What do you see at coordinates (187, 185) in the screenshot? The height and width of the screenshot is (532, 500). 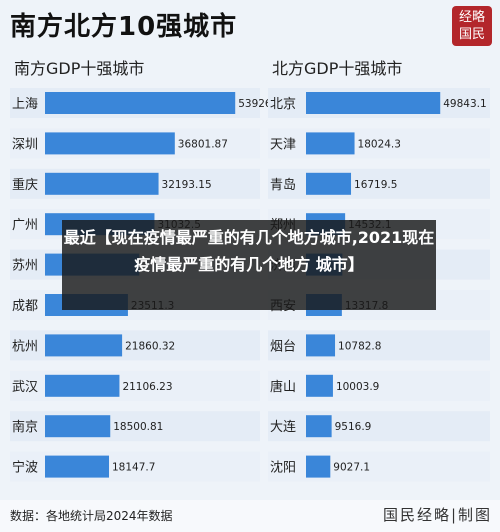 I see `south-value-label: 32193.15` at bounding box center [187, 185].